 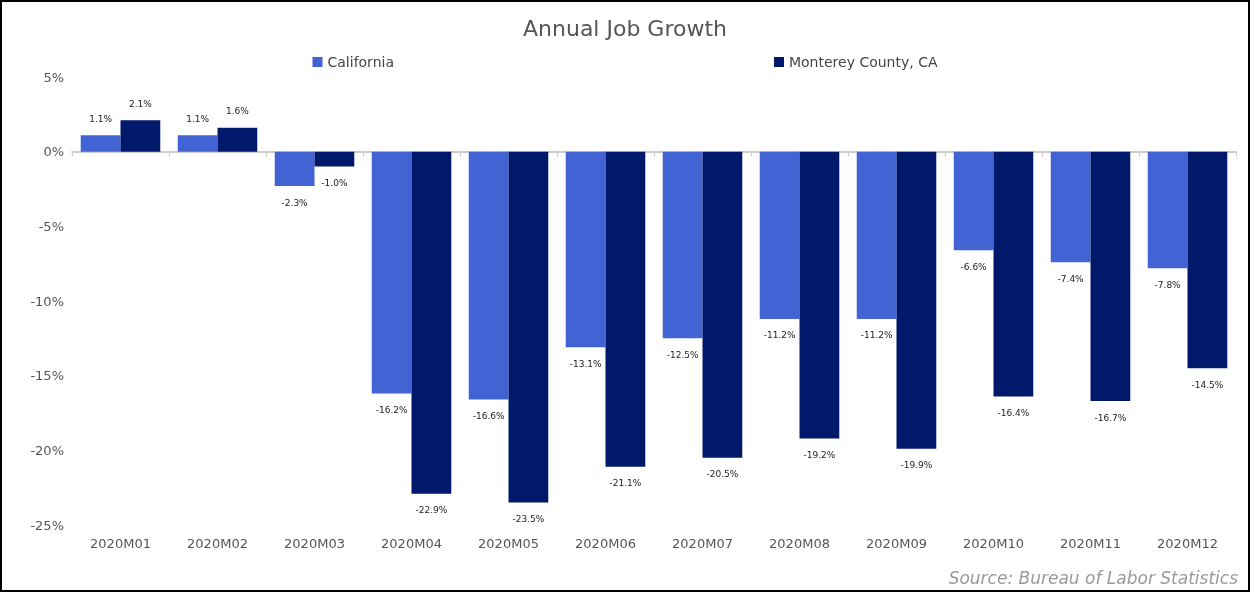 I want to click on y-tick-label: -15%, so click(x=47, y=376).